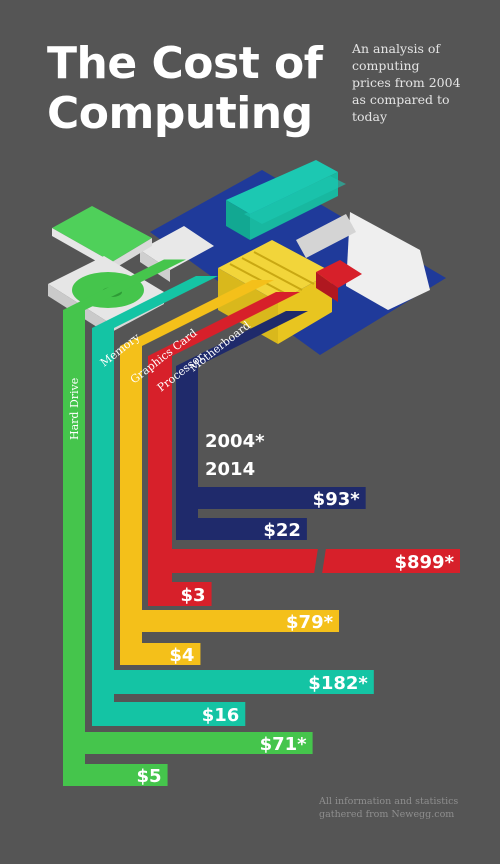  What do you see at coordinates (406, 82) in the screenshot?
I see `subtitle-line: prices from 2004` at bounding box center [406, 82].